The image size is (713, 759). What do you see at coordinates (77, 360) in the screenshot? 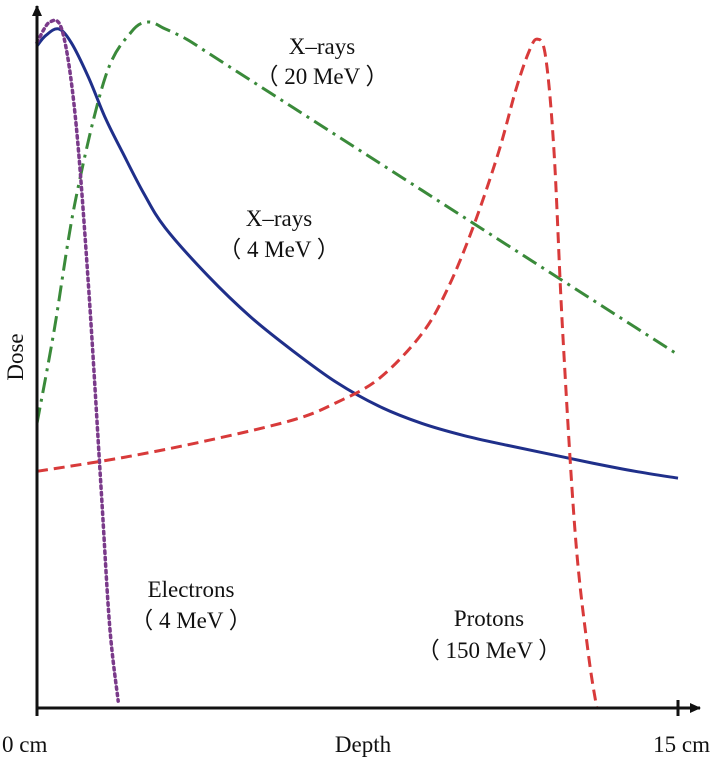
I see `series-line-electrons-4-mev` at bounding box center [77, 360].